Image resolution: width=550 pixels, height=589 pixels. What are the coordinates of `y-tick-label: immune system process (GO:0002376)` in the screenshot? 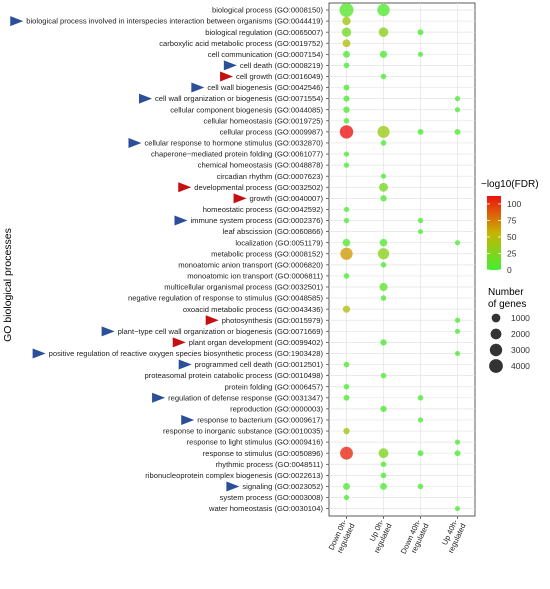 It's located at (256, 220).